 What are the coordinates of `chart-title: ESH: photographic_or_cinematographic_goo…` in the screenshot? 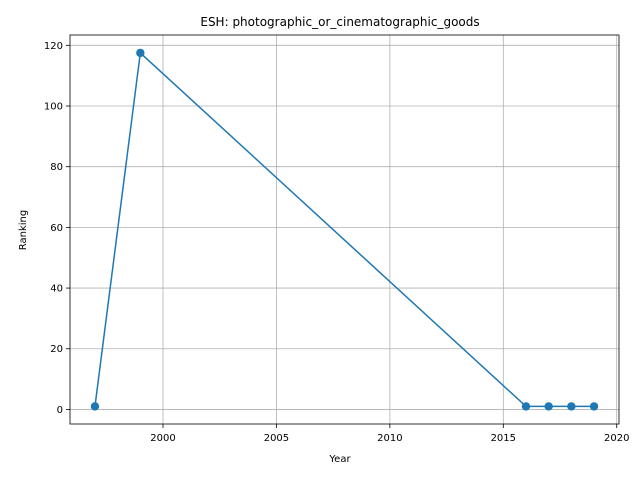 It's located at (339, 22).